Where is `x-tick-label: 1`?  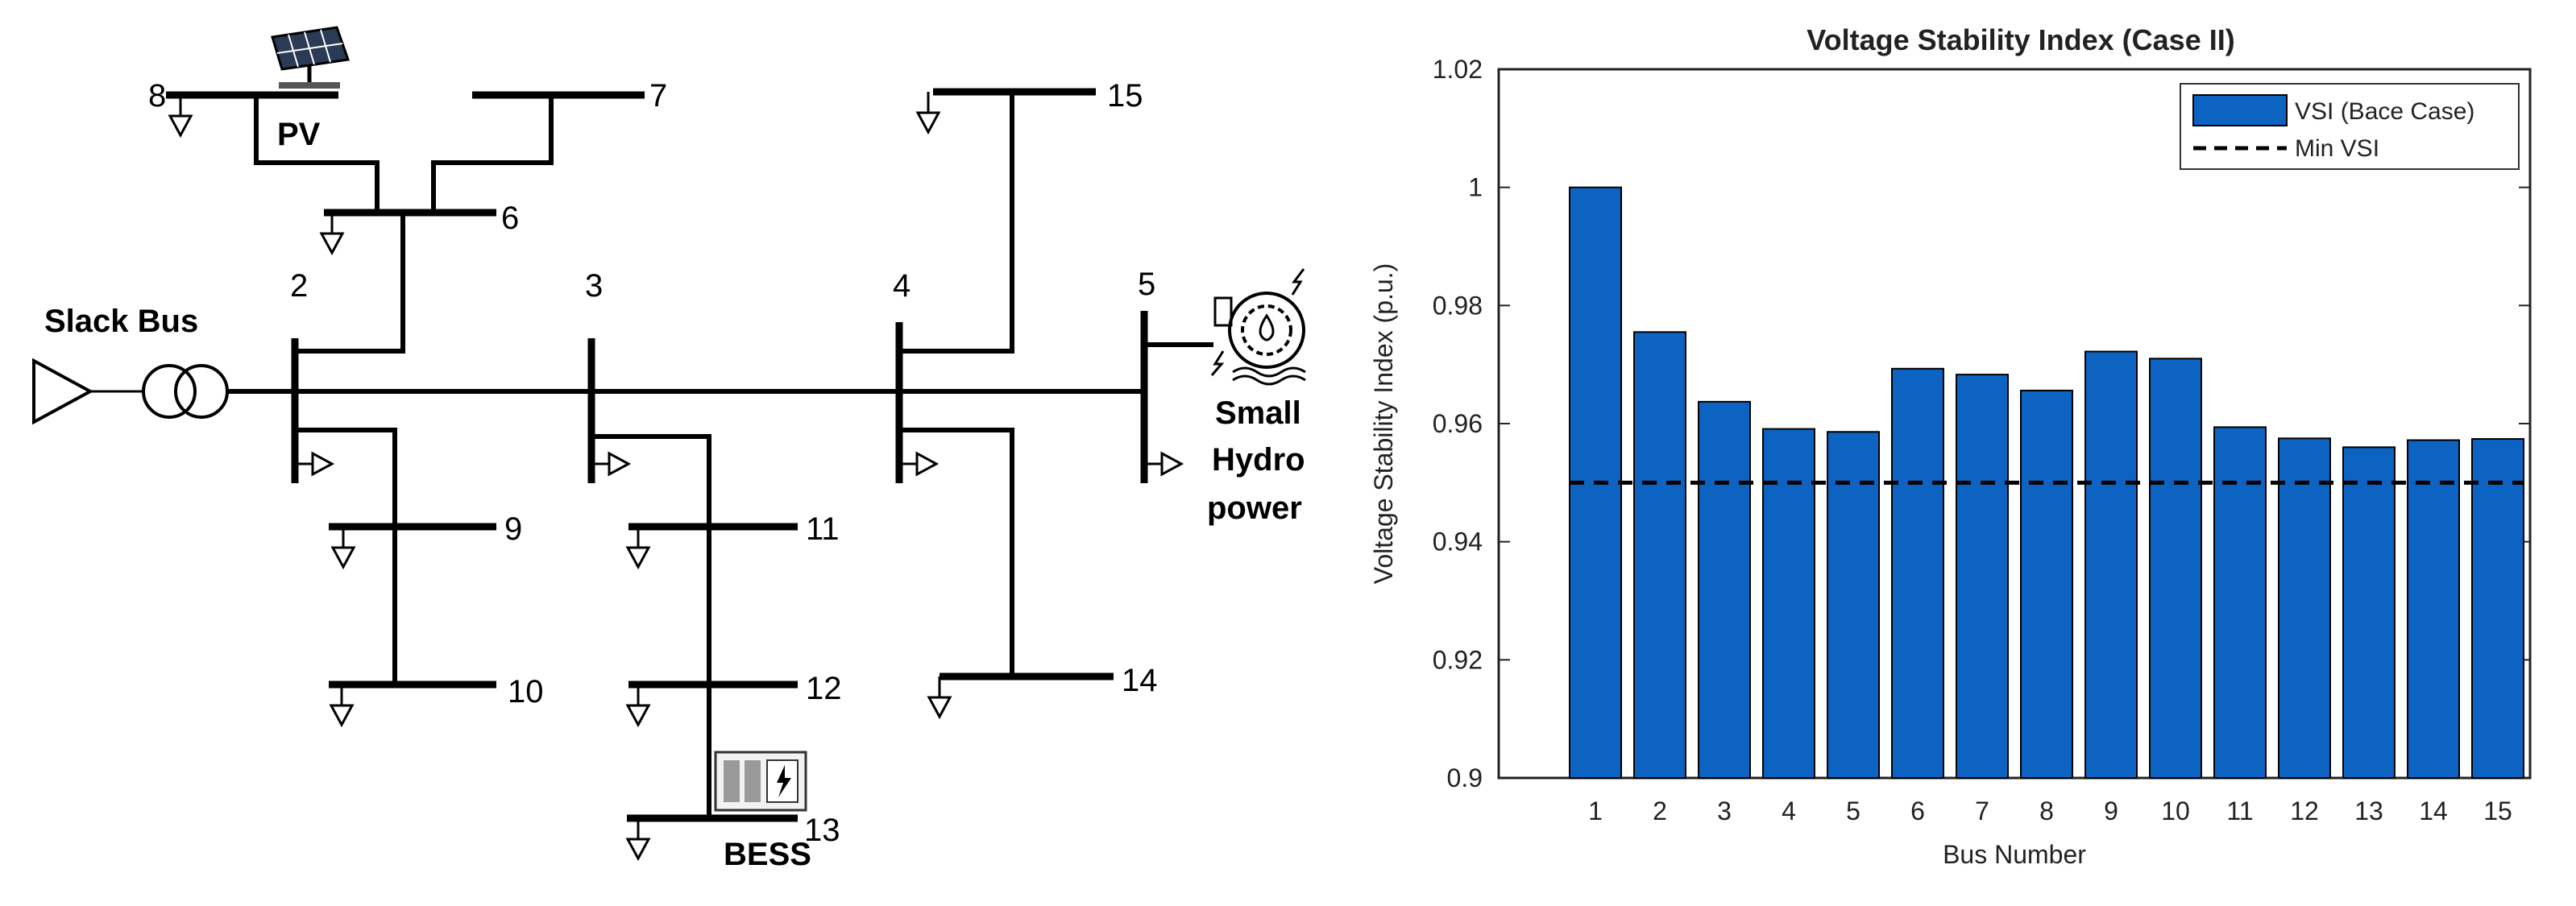 x-tick-label: 1 is located at coordinates (1595, 810).